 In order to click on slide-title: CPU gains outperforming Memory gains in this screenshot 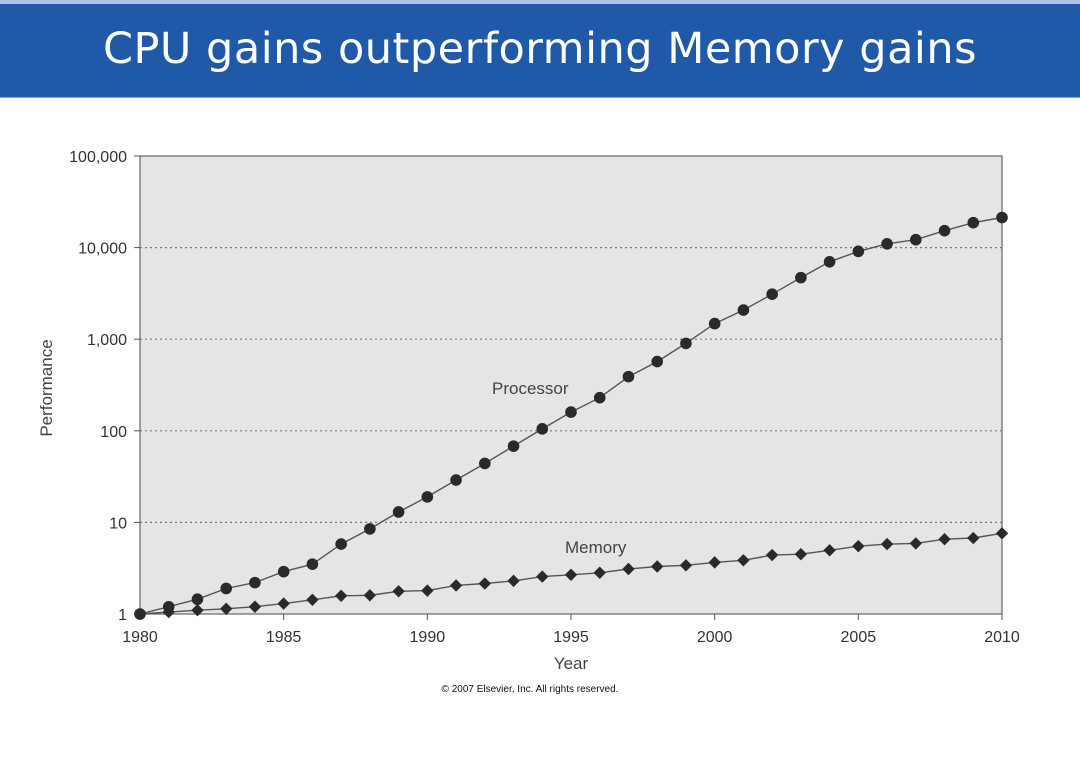, I will do `click(540, 48)`.